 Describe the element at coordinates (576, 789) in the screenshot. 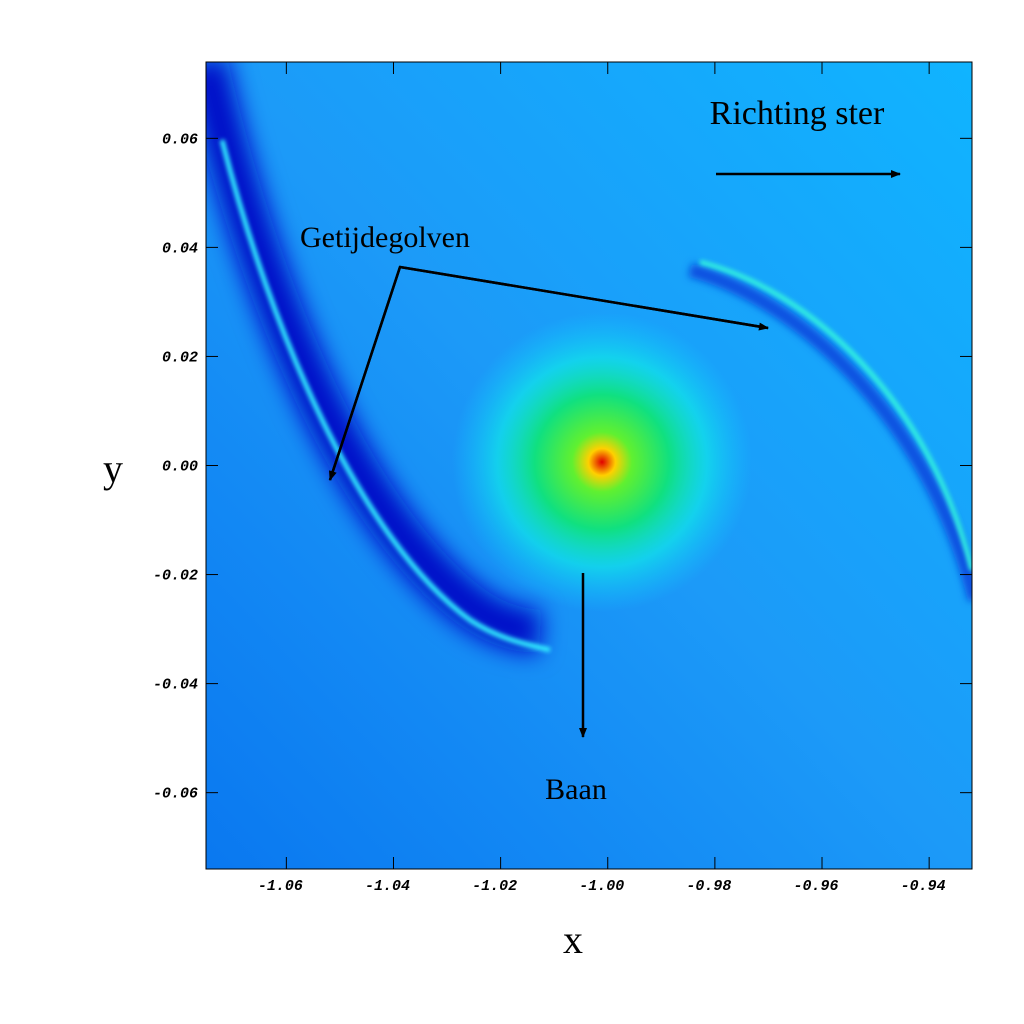

I see `annotation: Baan` at that location.